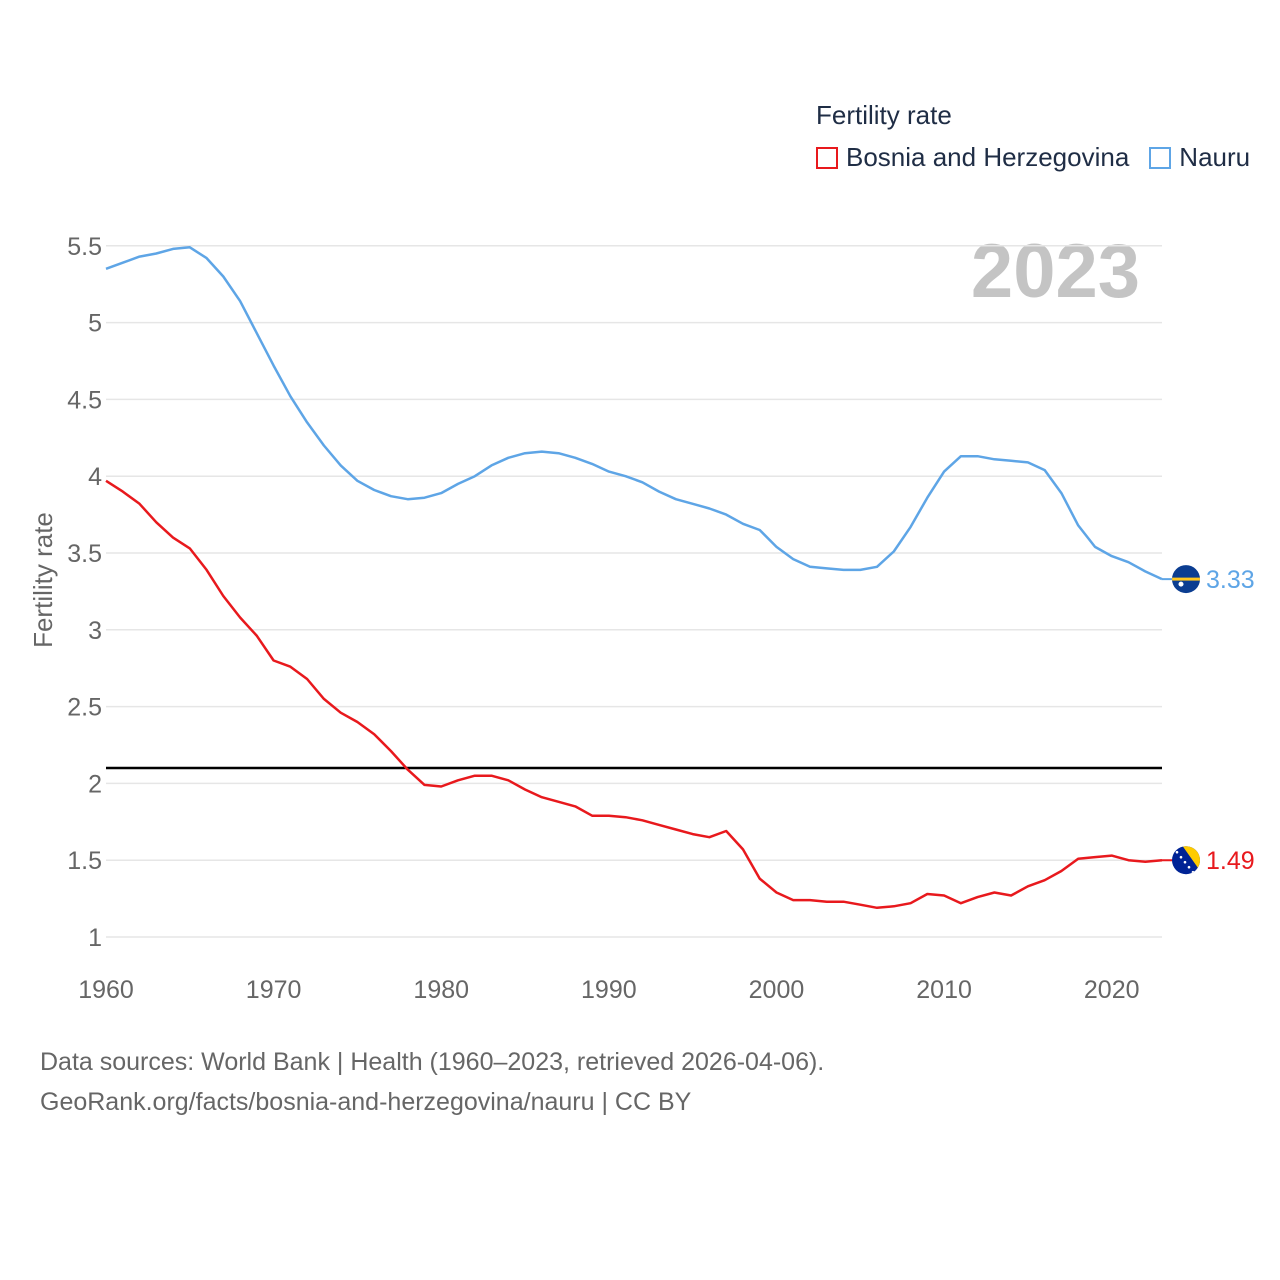 Image resolution: width=1280 pixels, height=1280 pixels. What do you see at coordinates (84, 400) in the screenshot?
I see `y-tick-label: 4.5` at bounding box center [84, 400].